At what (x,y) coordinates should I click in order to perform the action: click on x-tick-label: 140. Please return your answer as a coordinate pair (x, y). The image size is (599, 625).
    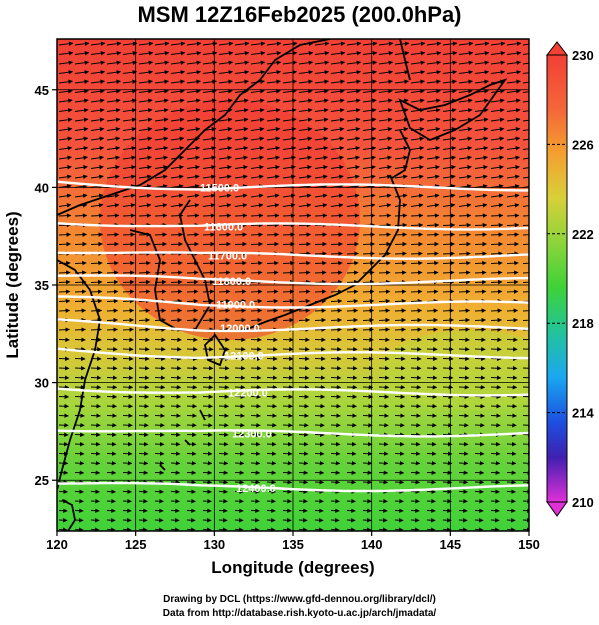
    Looking at the image, I should click on (372, 544).